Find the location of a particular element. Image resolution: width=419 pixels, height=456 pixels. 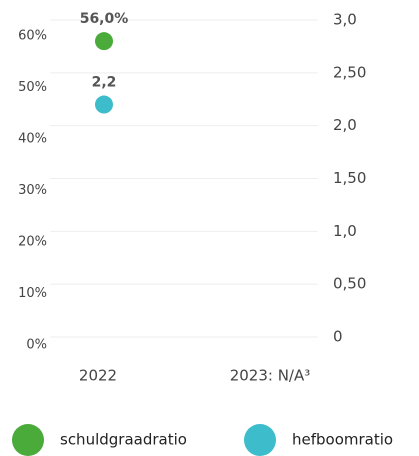

y-tick-label: 10% is located at coordinates (32, 293).